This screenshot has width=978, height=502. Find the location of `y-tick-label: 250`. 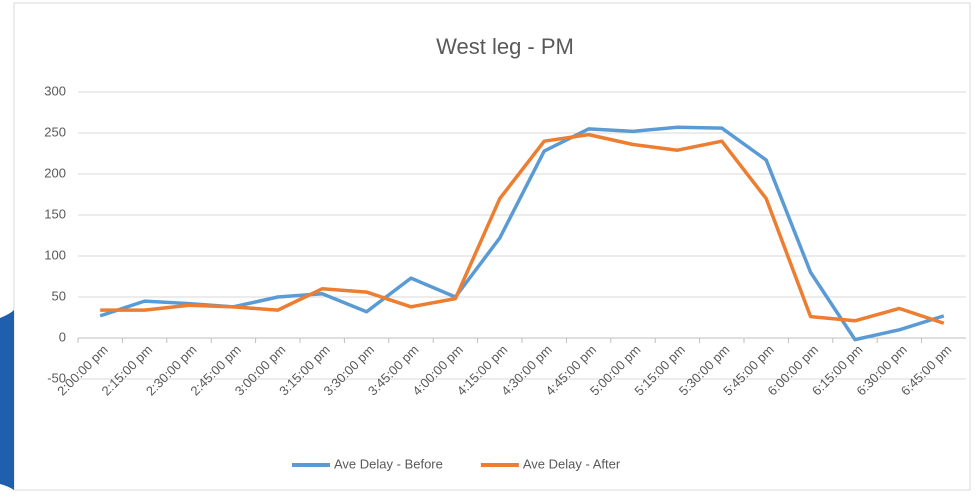

y-tick-label: 250 is located at coordinates (55, 131).